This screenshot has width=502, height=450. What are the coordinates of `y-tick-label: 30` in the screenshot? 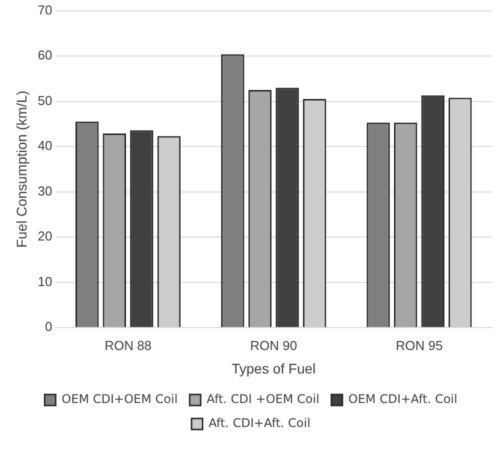 It's located at (45, 190).